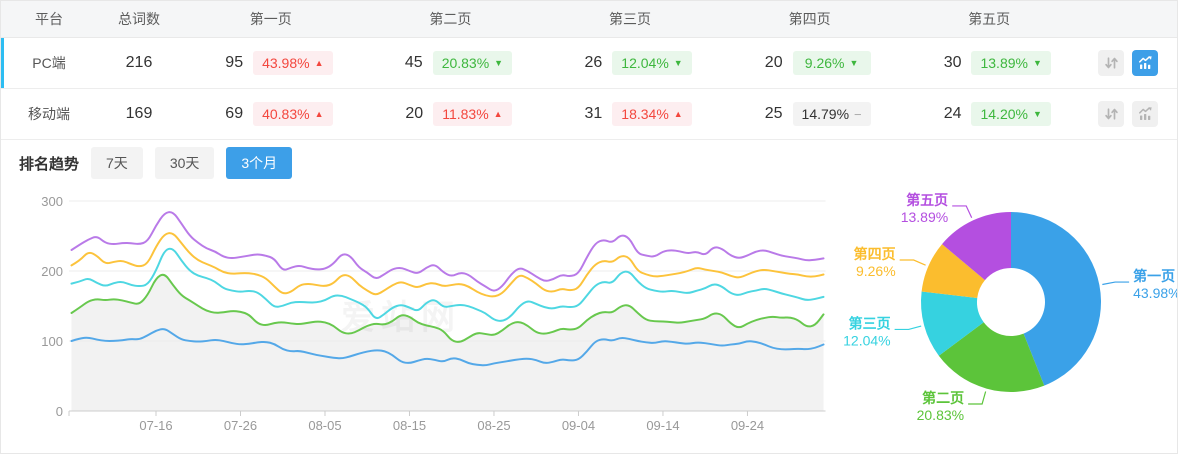  I want to click on change-badge: 14.79% −, so click(831, 114).